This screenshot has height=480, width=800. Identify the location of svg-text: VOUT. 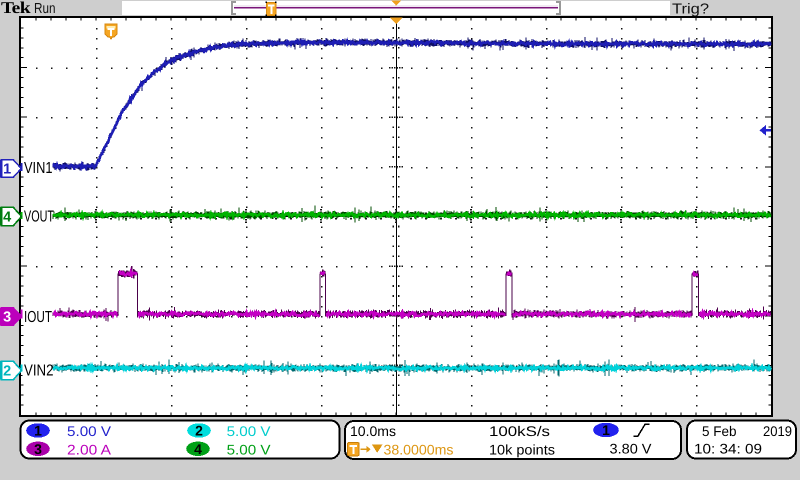
(39, 217).